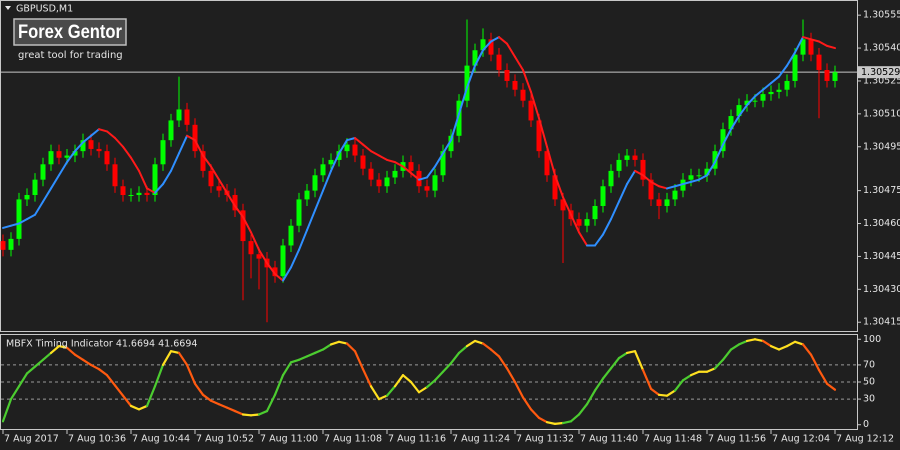  I want to click on y-tick-label: 0, so click(866, 424).